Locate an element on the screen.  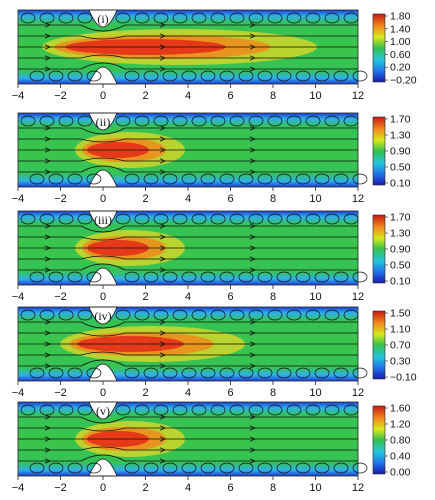
colorbar-tick-label: 0.40 is located at coordinates (400, 457).